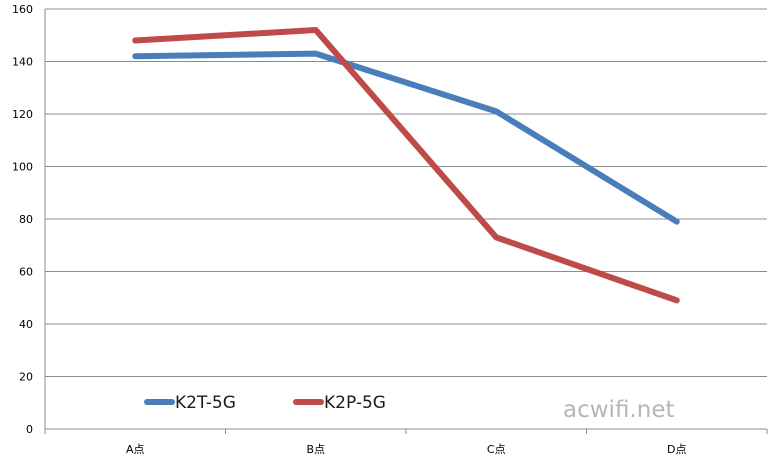  I want to click on y-tick-label: 80, so click(26, 219).